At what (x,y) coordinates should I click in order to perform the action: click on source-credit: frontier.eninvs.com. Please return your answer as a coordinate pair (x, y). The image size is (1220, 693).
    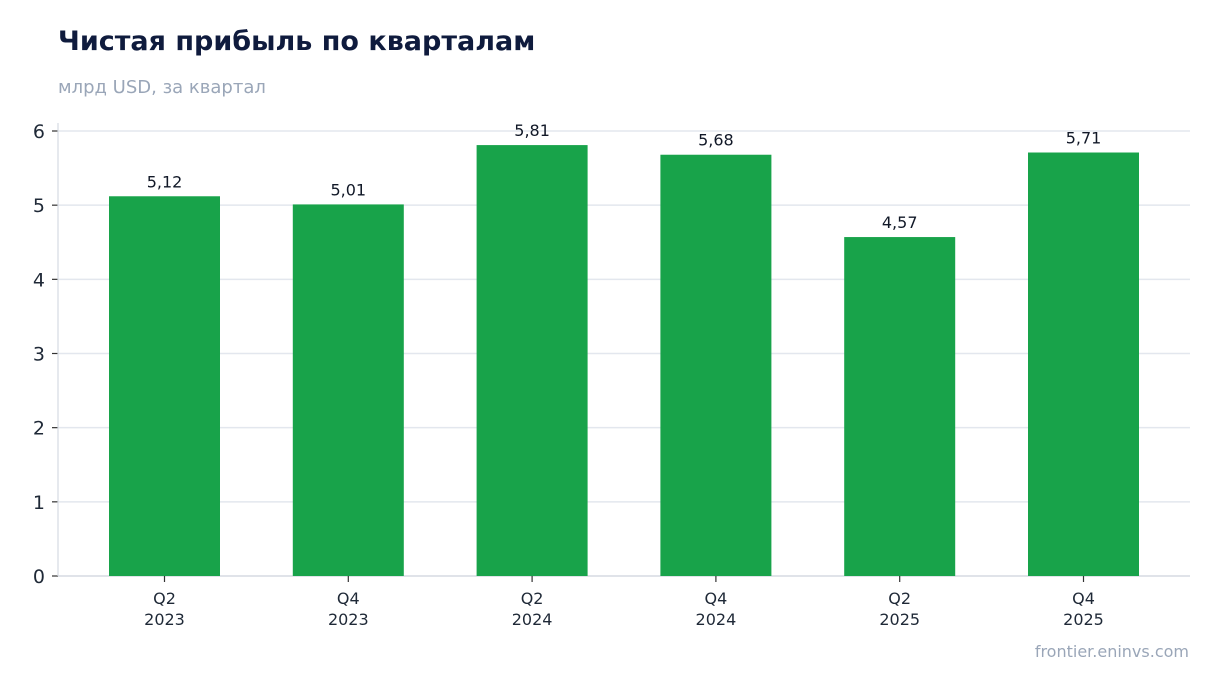
    Looking at the image, I should click on (1111, 651).